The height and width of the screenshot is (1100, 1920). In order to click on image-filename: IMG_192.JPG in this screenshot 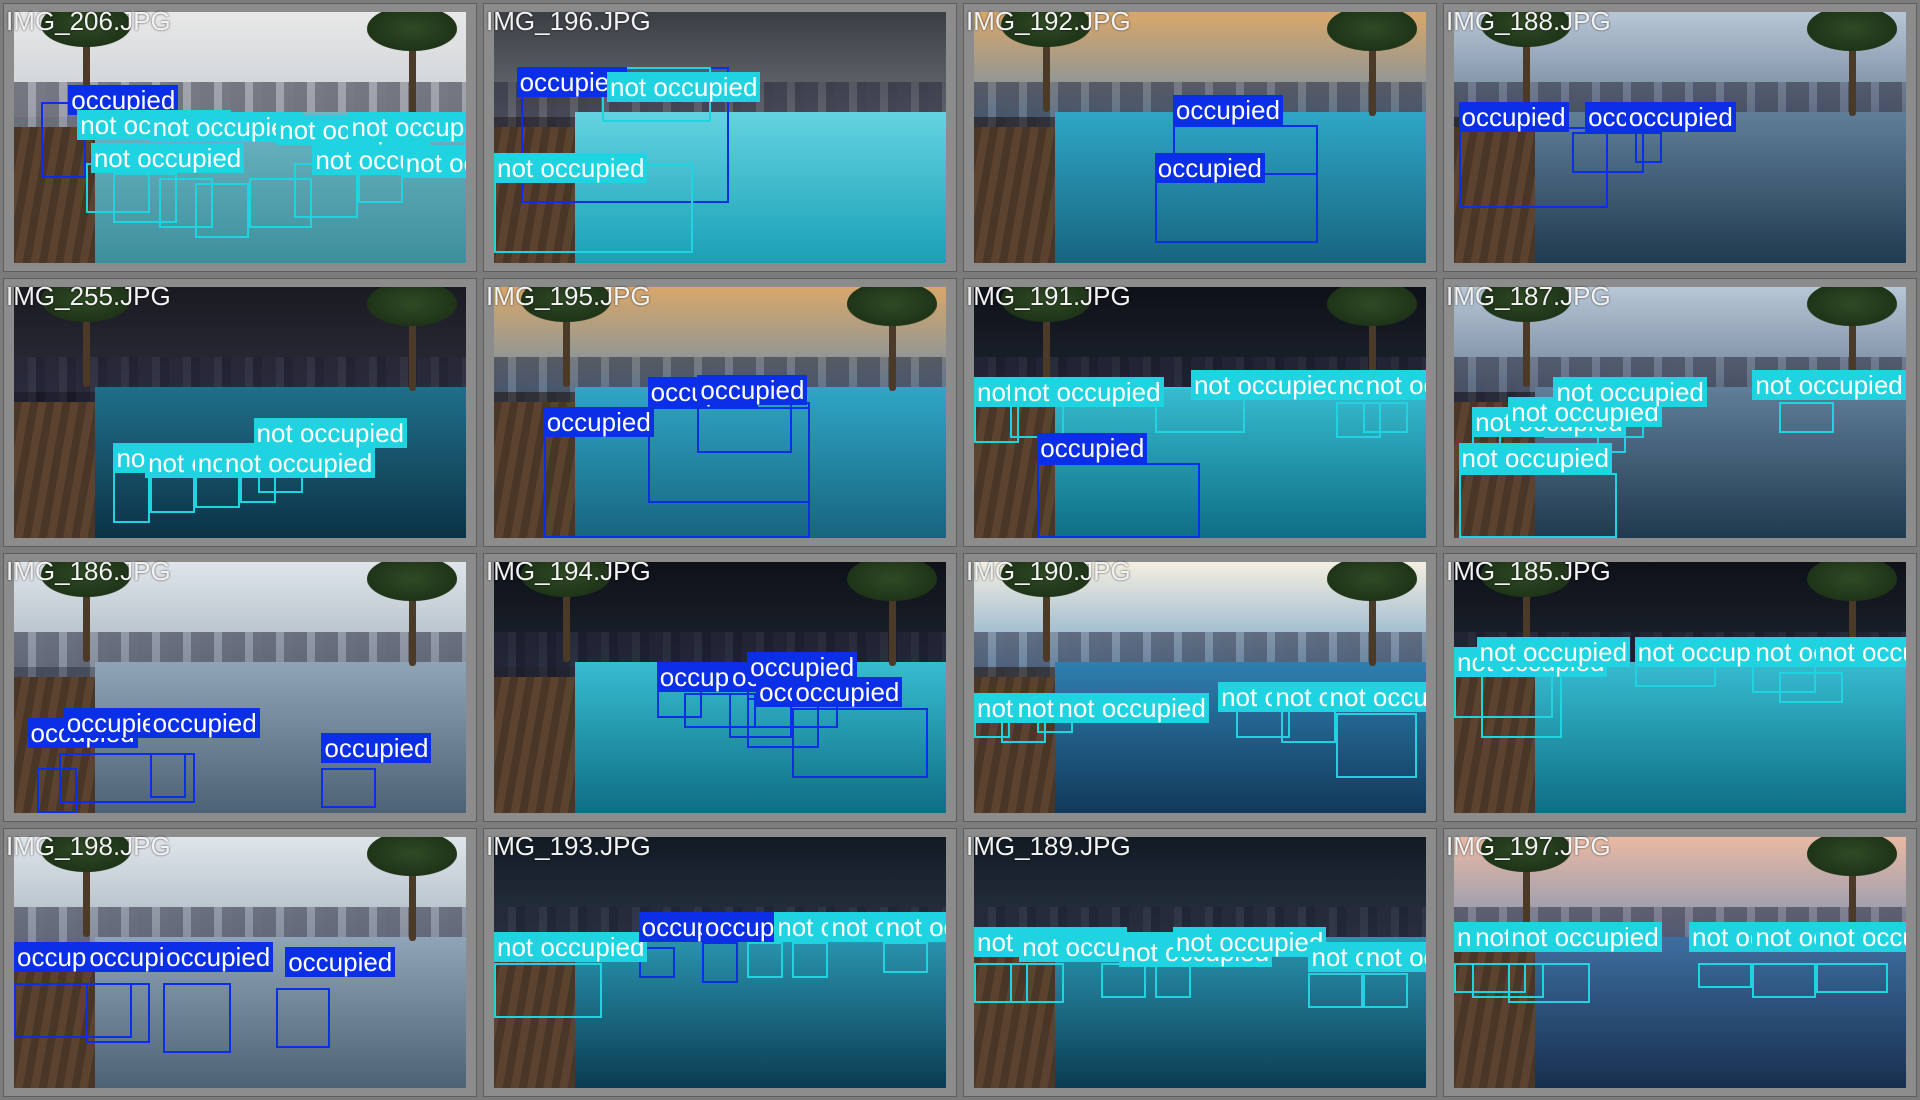, I will do `click(1048, 21)`.